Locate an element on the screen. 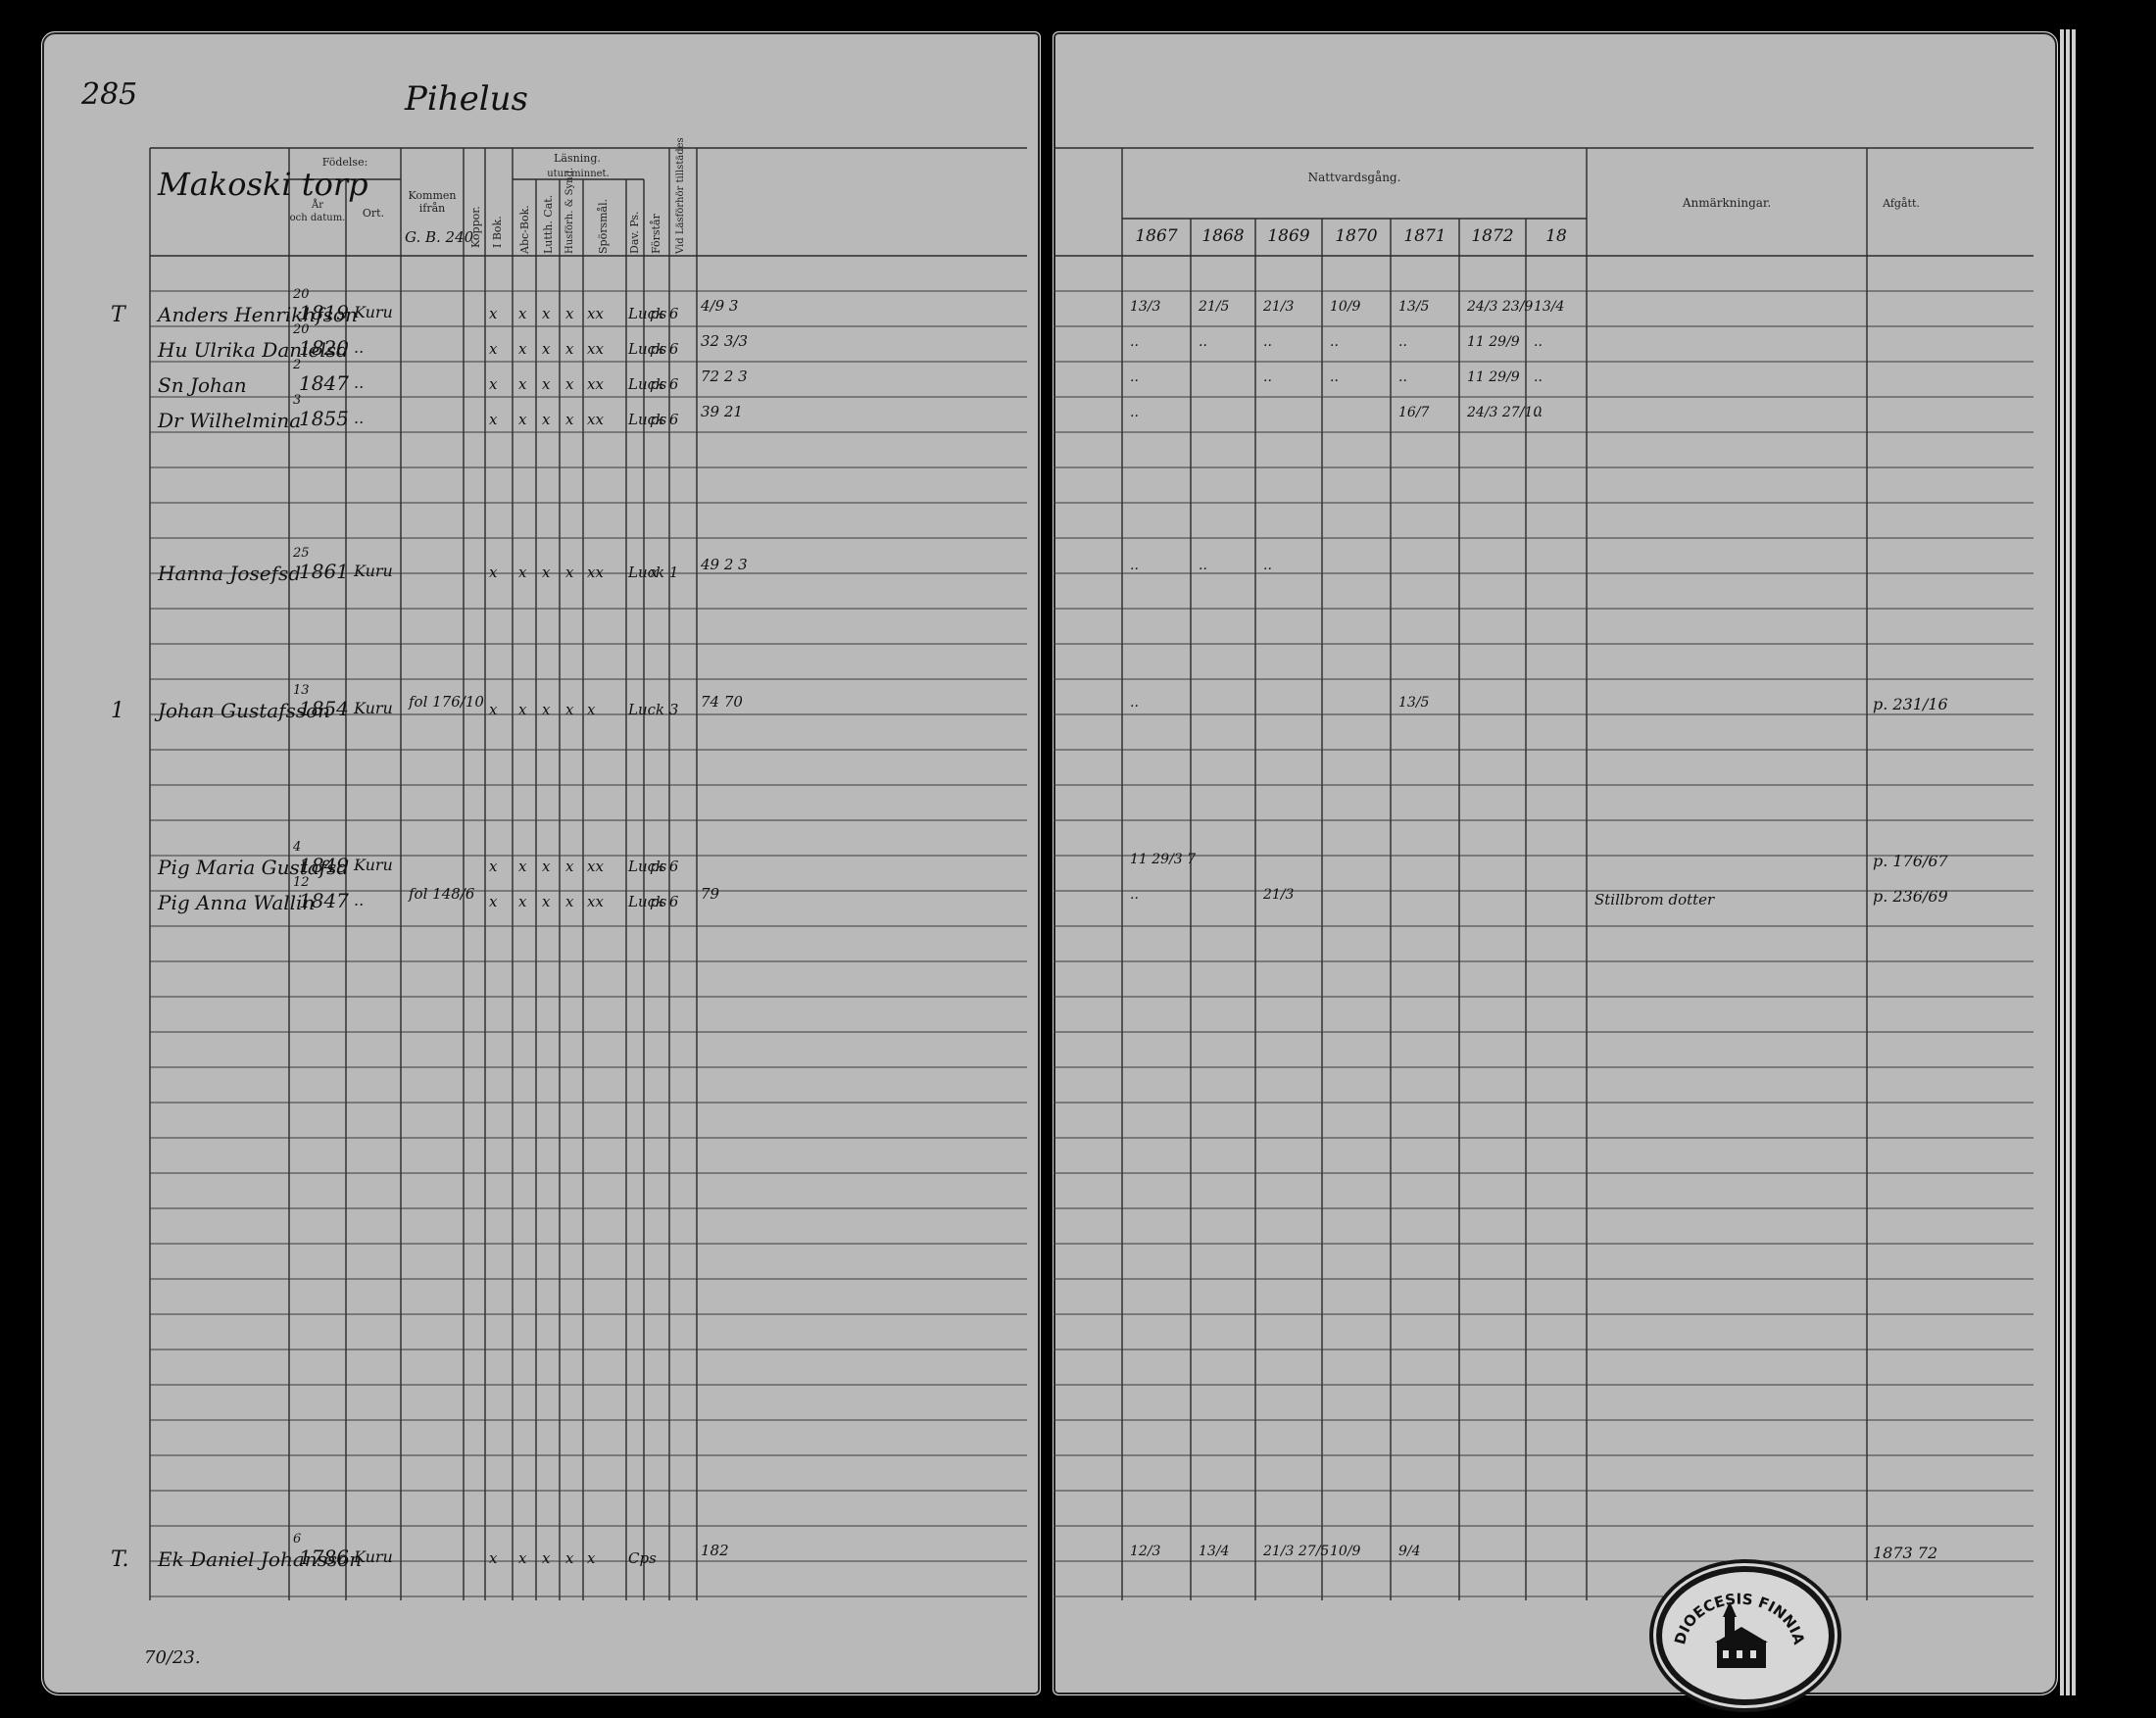 The image size is (2156, 1718). header-afgatt: Afgått. is located at coordinates (1901, 203).